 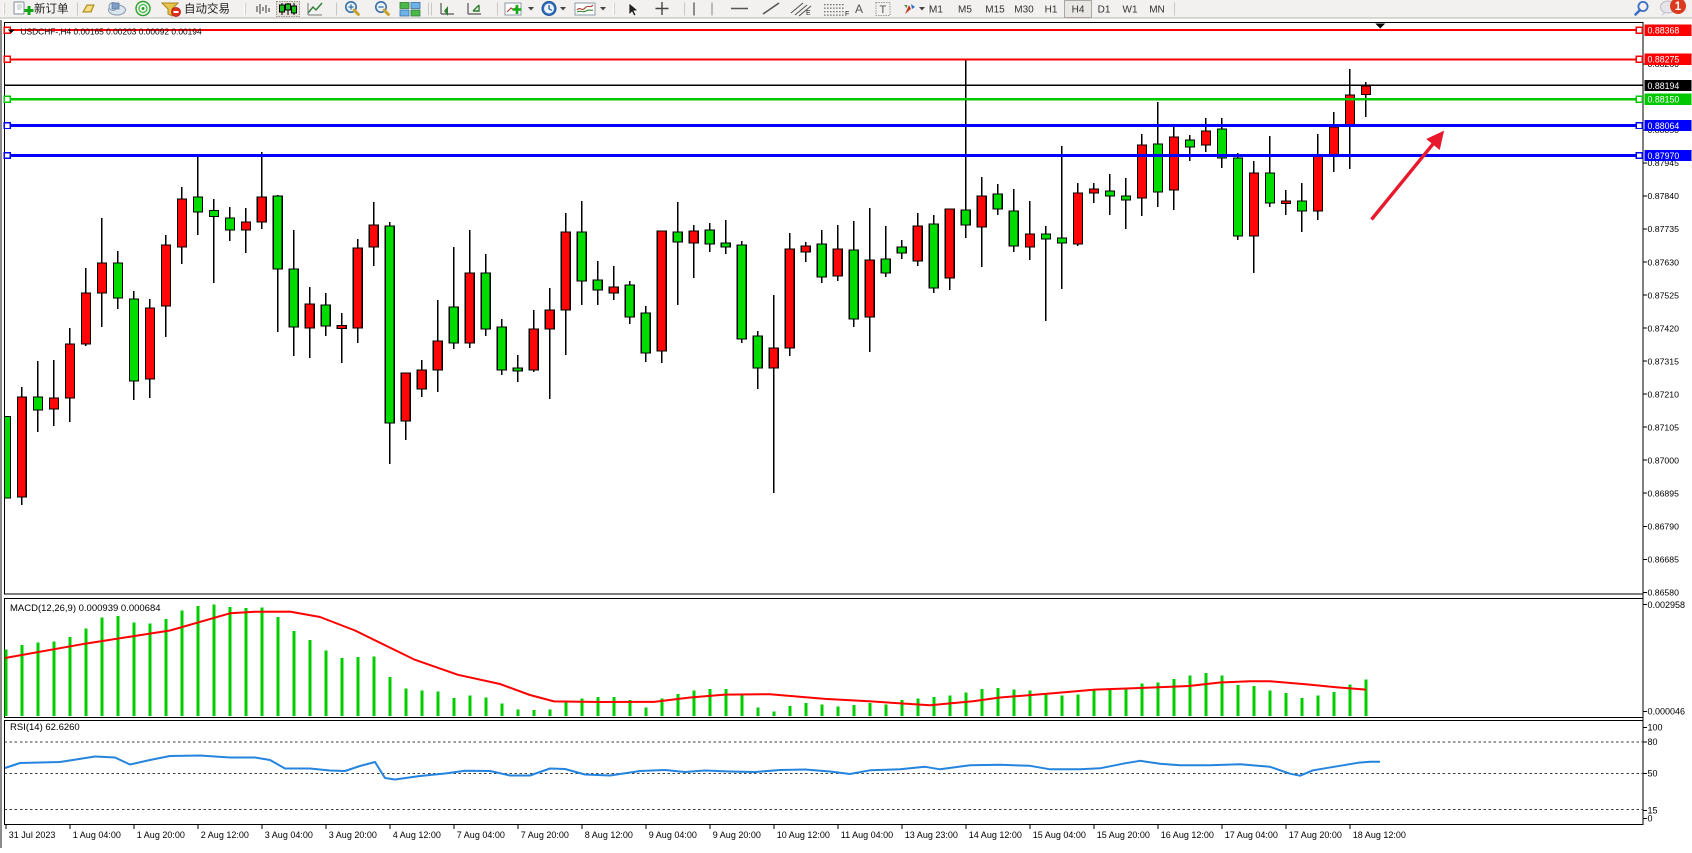 I want to click on svg-text: 0.87210, so click(x=1664, y=394).